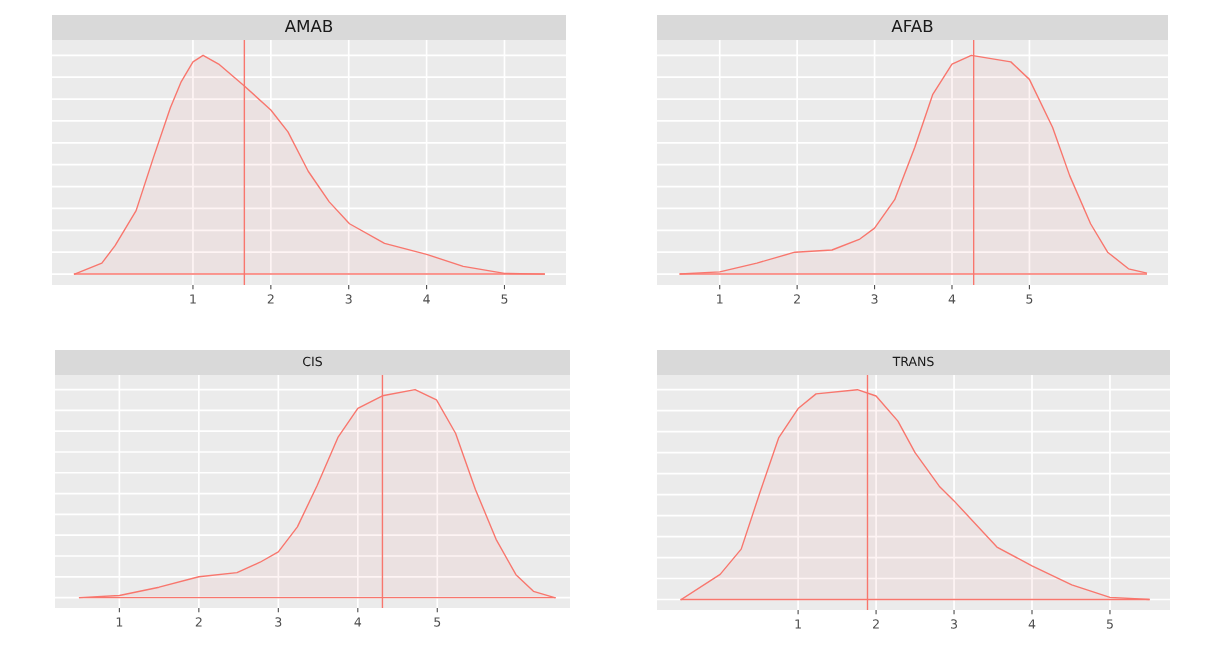  Describe the element at coordinates (312, 361) in the screenshot. I see `chart-title: CIS` at that location.